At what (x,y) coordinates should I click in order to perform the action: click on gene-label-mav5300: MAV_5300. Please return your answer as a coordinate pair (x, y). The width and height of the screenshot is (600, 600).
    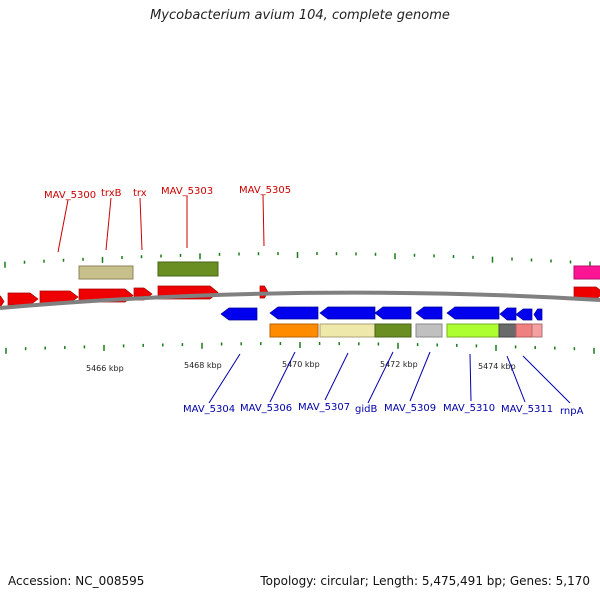
    Looking at the image, I should click on (70, 195).